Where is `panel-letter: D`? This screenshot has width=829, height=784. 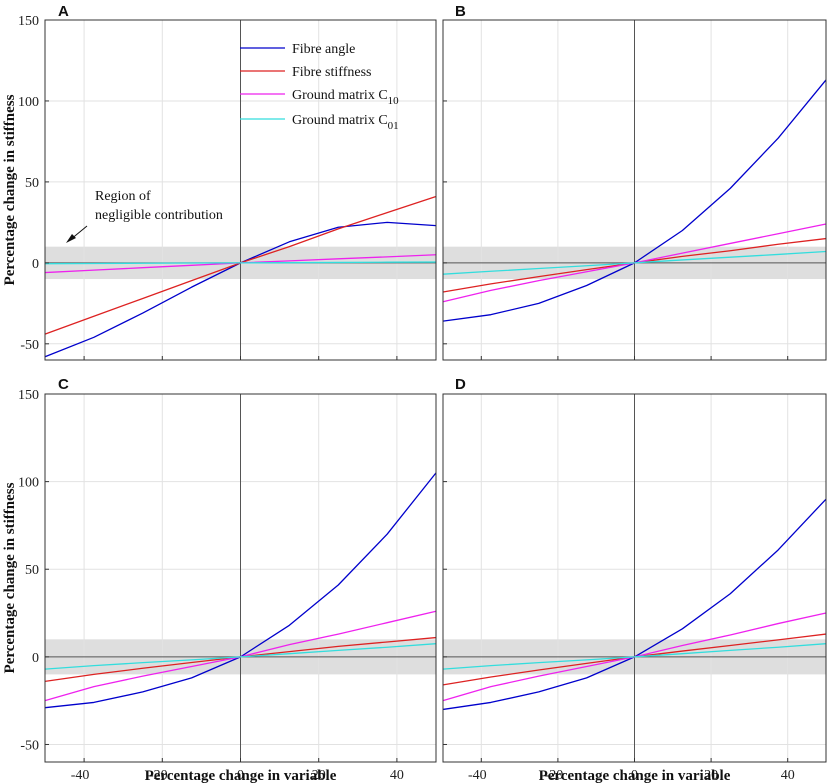
panel-letter: D is located at coordinates (460, 384).